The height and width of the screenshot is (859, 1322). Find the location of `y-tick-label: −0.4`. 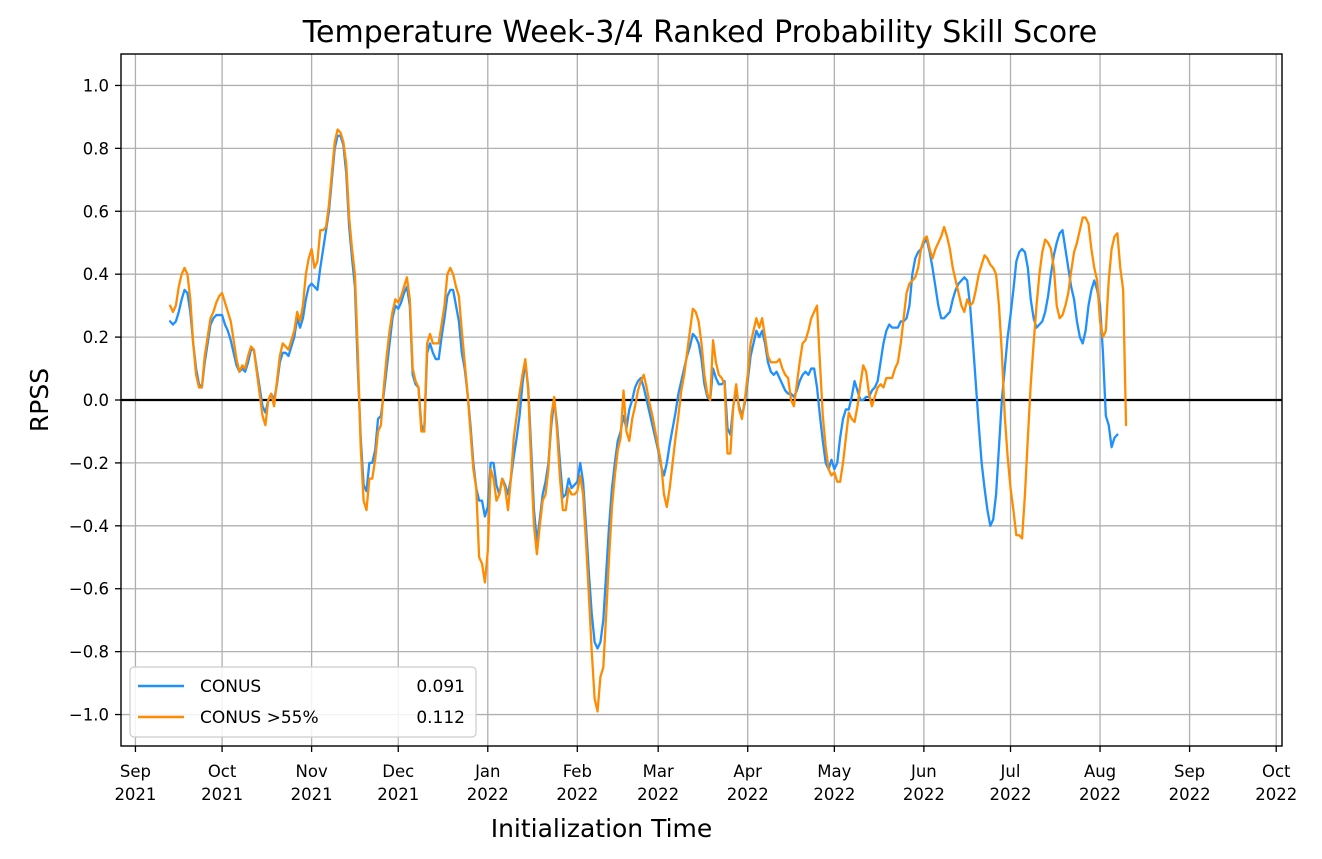

y-tick-label: −0.4 is located at coordinates (89, 526).